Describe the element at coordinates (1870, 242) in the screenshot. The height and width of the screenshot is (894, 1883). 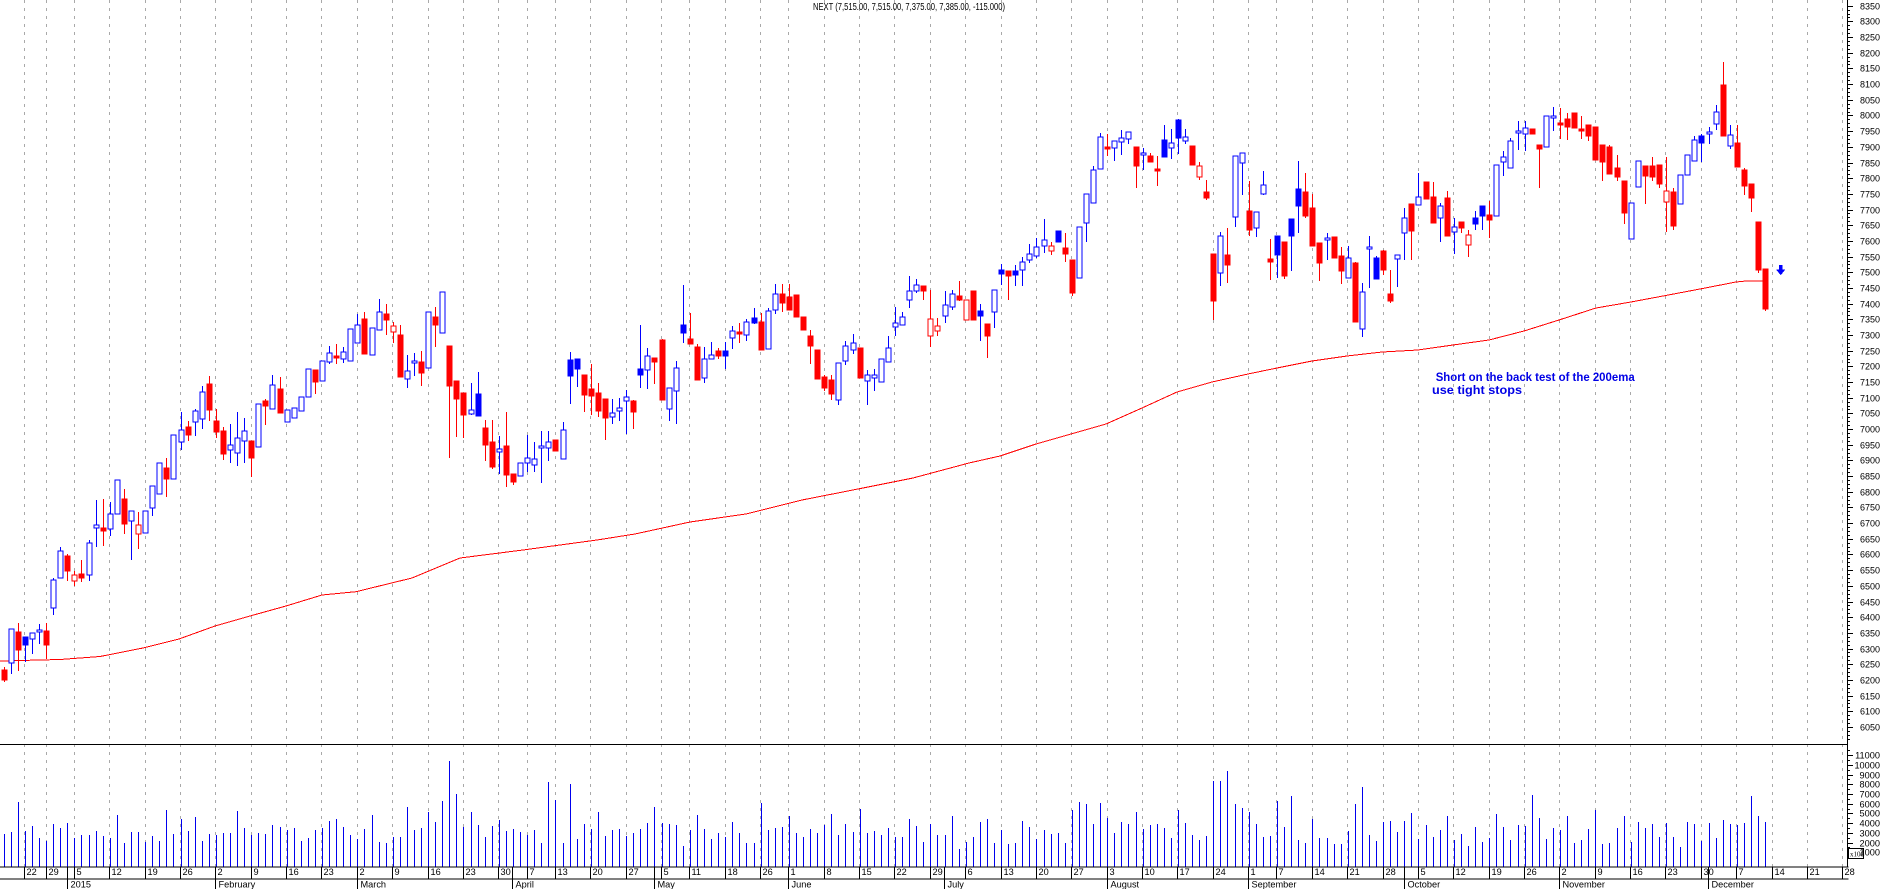
I see `svg-text: 7600` at that location.